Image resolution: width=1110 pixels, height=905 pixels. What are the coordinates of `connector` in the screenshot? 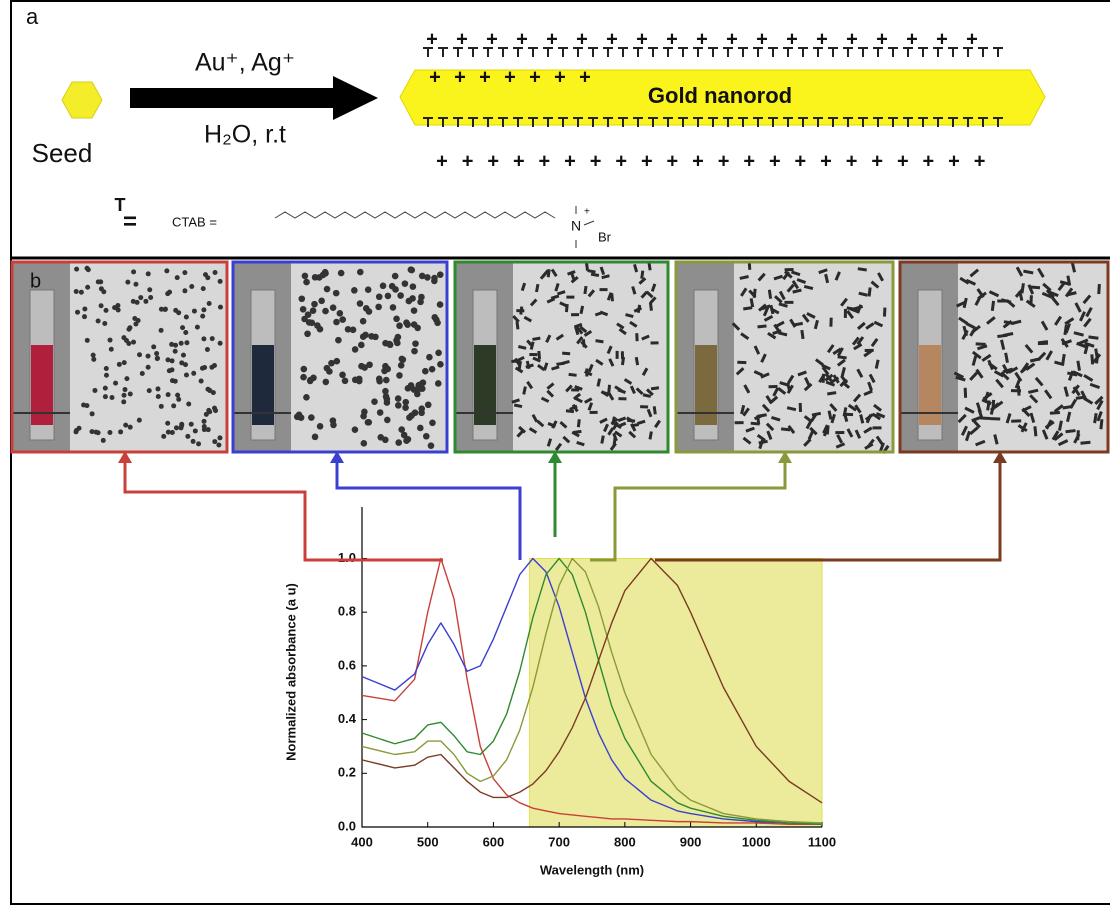 It's located at (828, 511).